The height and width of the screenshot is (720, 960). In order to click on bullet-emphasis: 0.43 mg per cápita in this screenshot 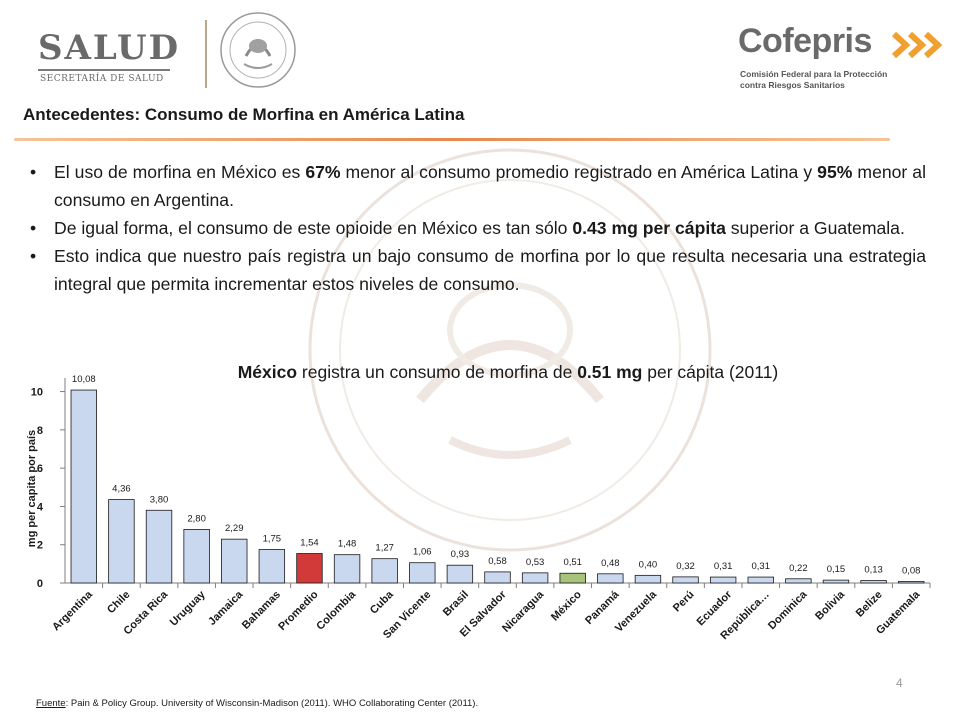, I will do `click(649, 228)`.